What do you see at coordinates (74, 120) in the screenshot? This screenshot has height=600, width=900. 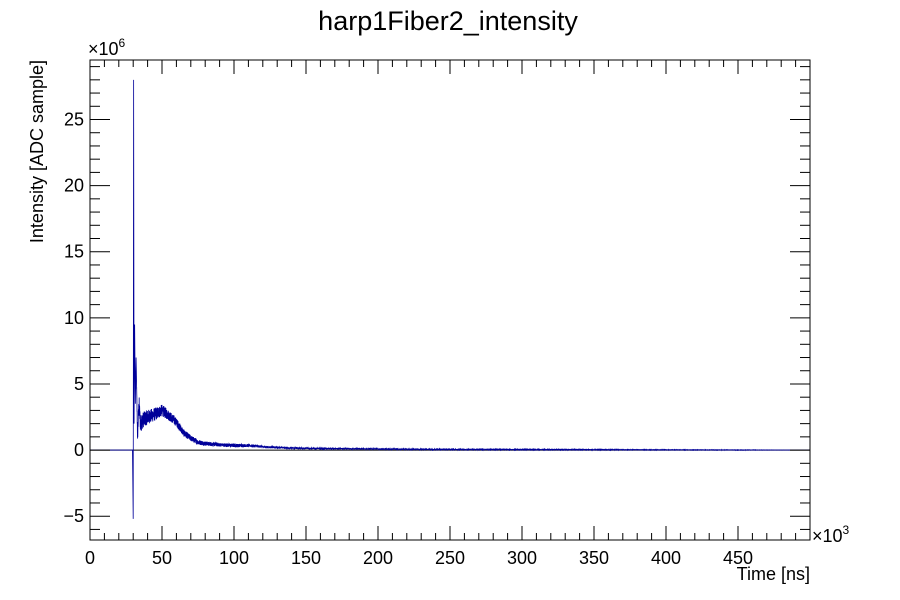 I see `y-tick-label: 25` at bounding box center [74, 120].